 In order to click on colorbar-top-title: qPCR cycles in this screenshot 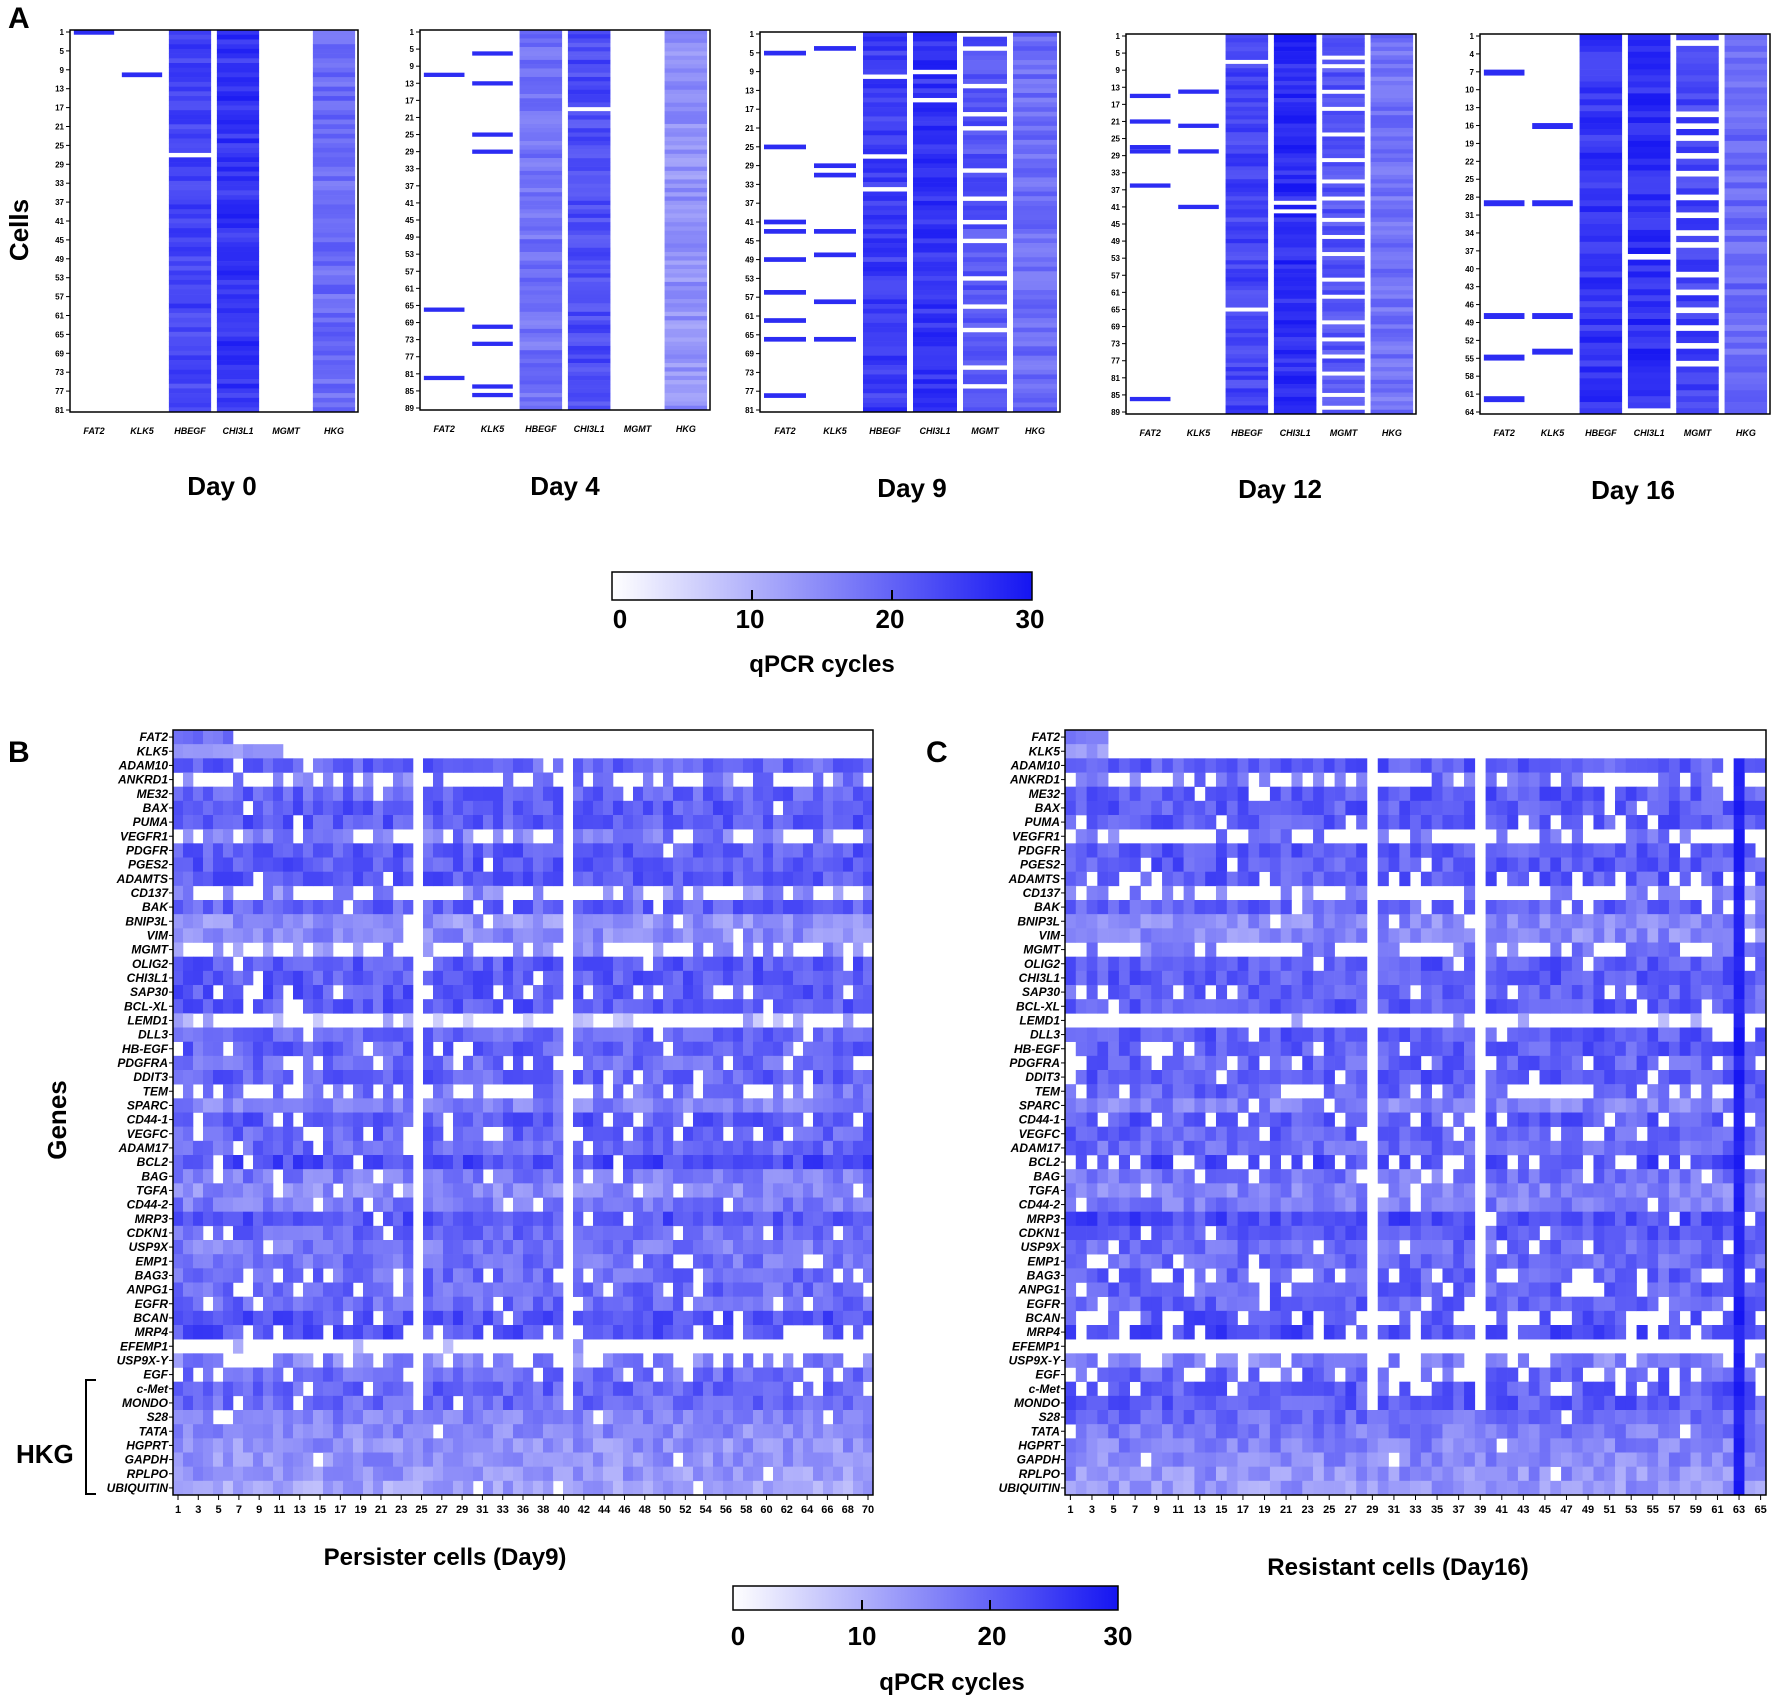, I will do `click(821, 664)`.